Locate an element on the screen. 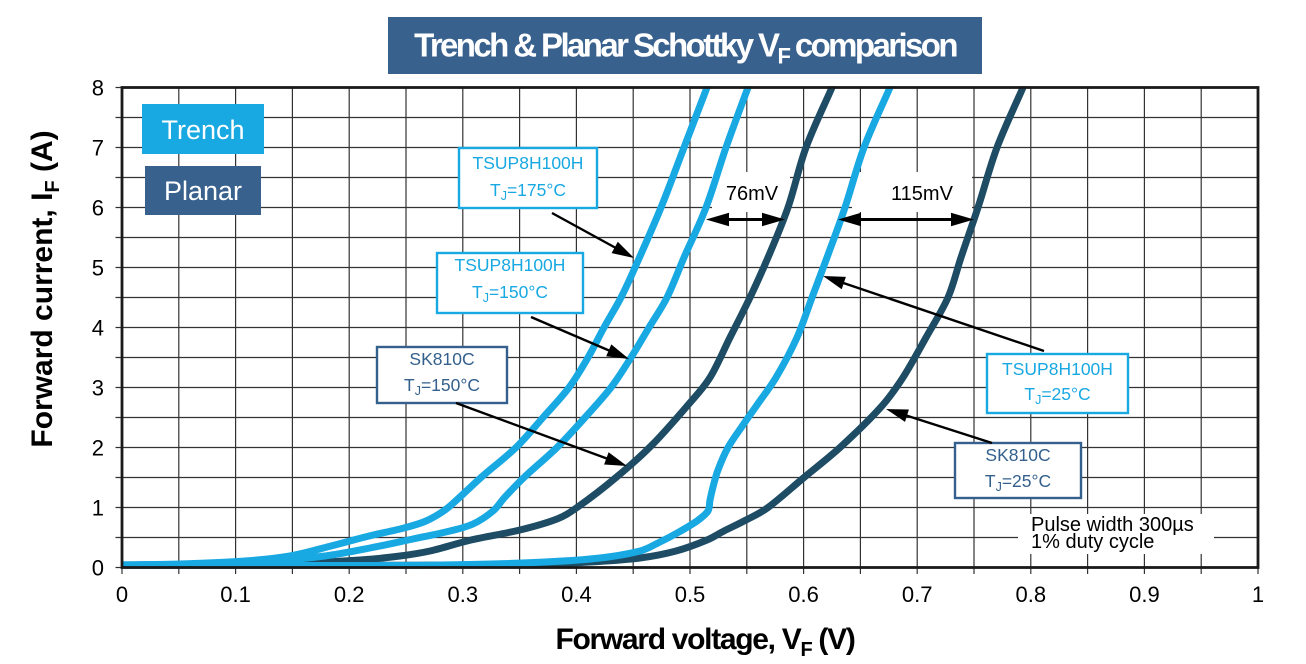  svg-text: Trench is located at coordinates (202, 130).